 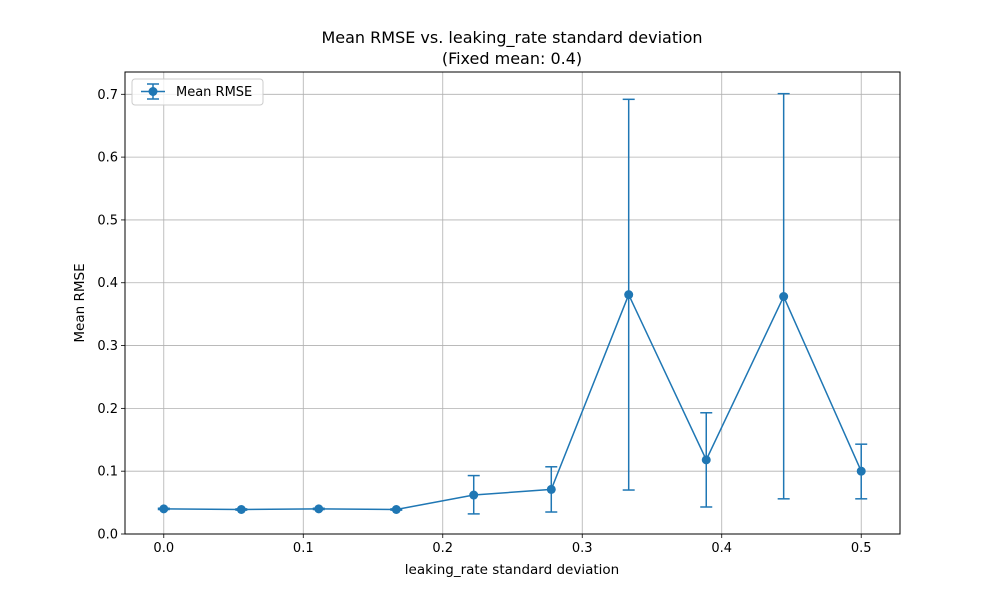 I want to click on legend-frame, so click(x=197, y=92).